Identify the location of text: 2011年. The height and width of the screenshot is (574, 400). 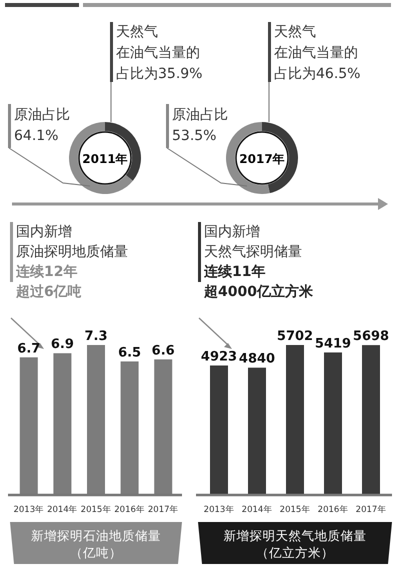
(105, 159).